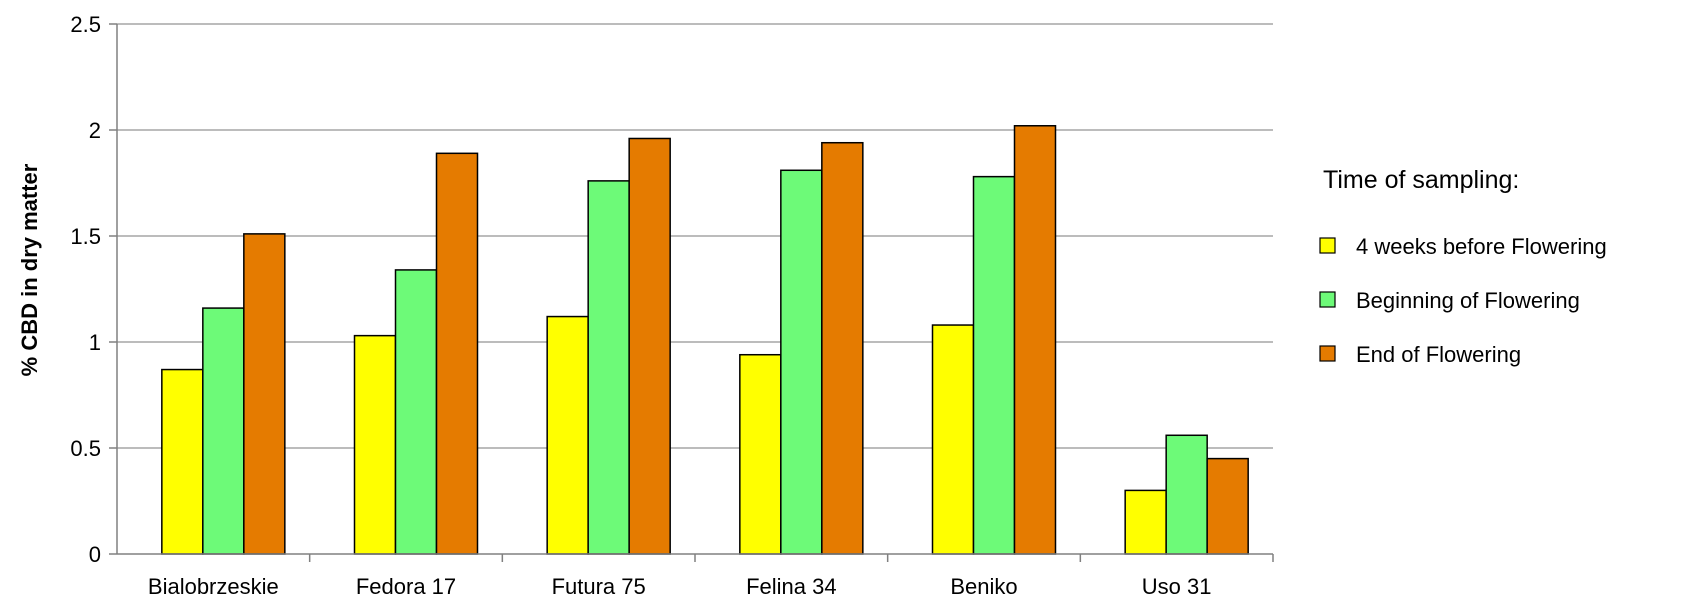 This screenshot has width=1681, height=601. I want to click on y-tick-label: 0, so click(95, 554).